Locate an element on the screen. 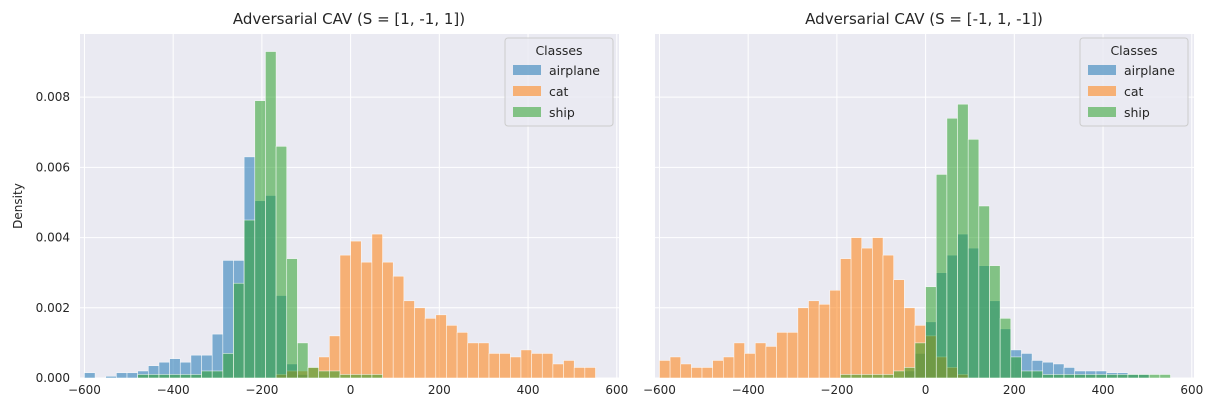  y-tick-label: 0.004 is located at coordinates (53, 238).